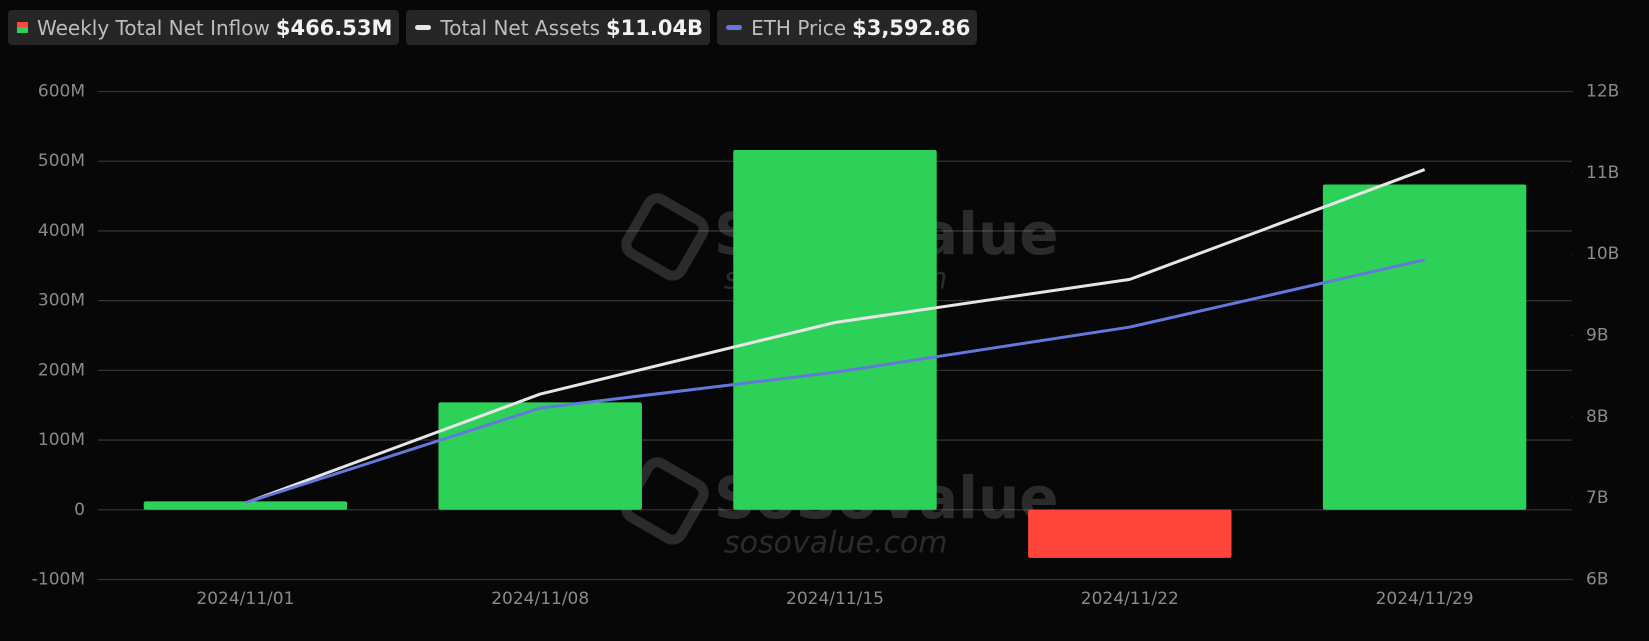 The width and height of the screenshot is (1649, 641). What do you see at coordinates (540, 599) in the screenshot?
I see `x-tick-label: 2024/11/08` at bounding box center [540, 599].